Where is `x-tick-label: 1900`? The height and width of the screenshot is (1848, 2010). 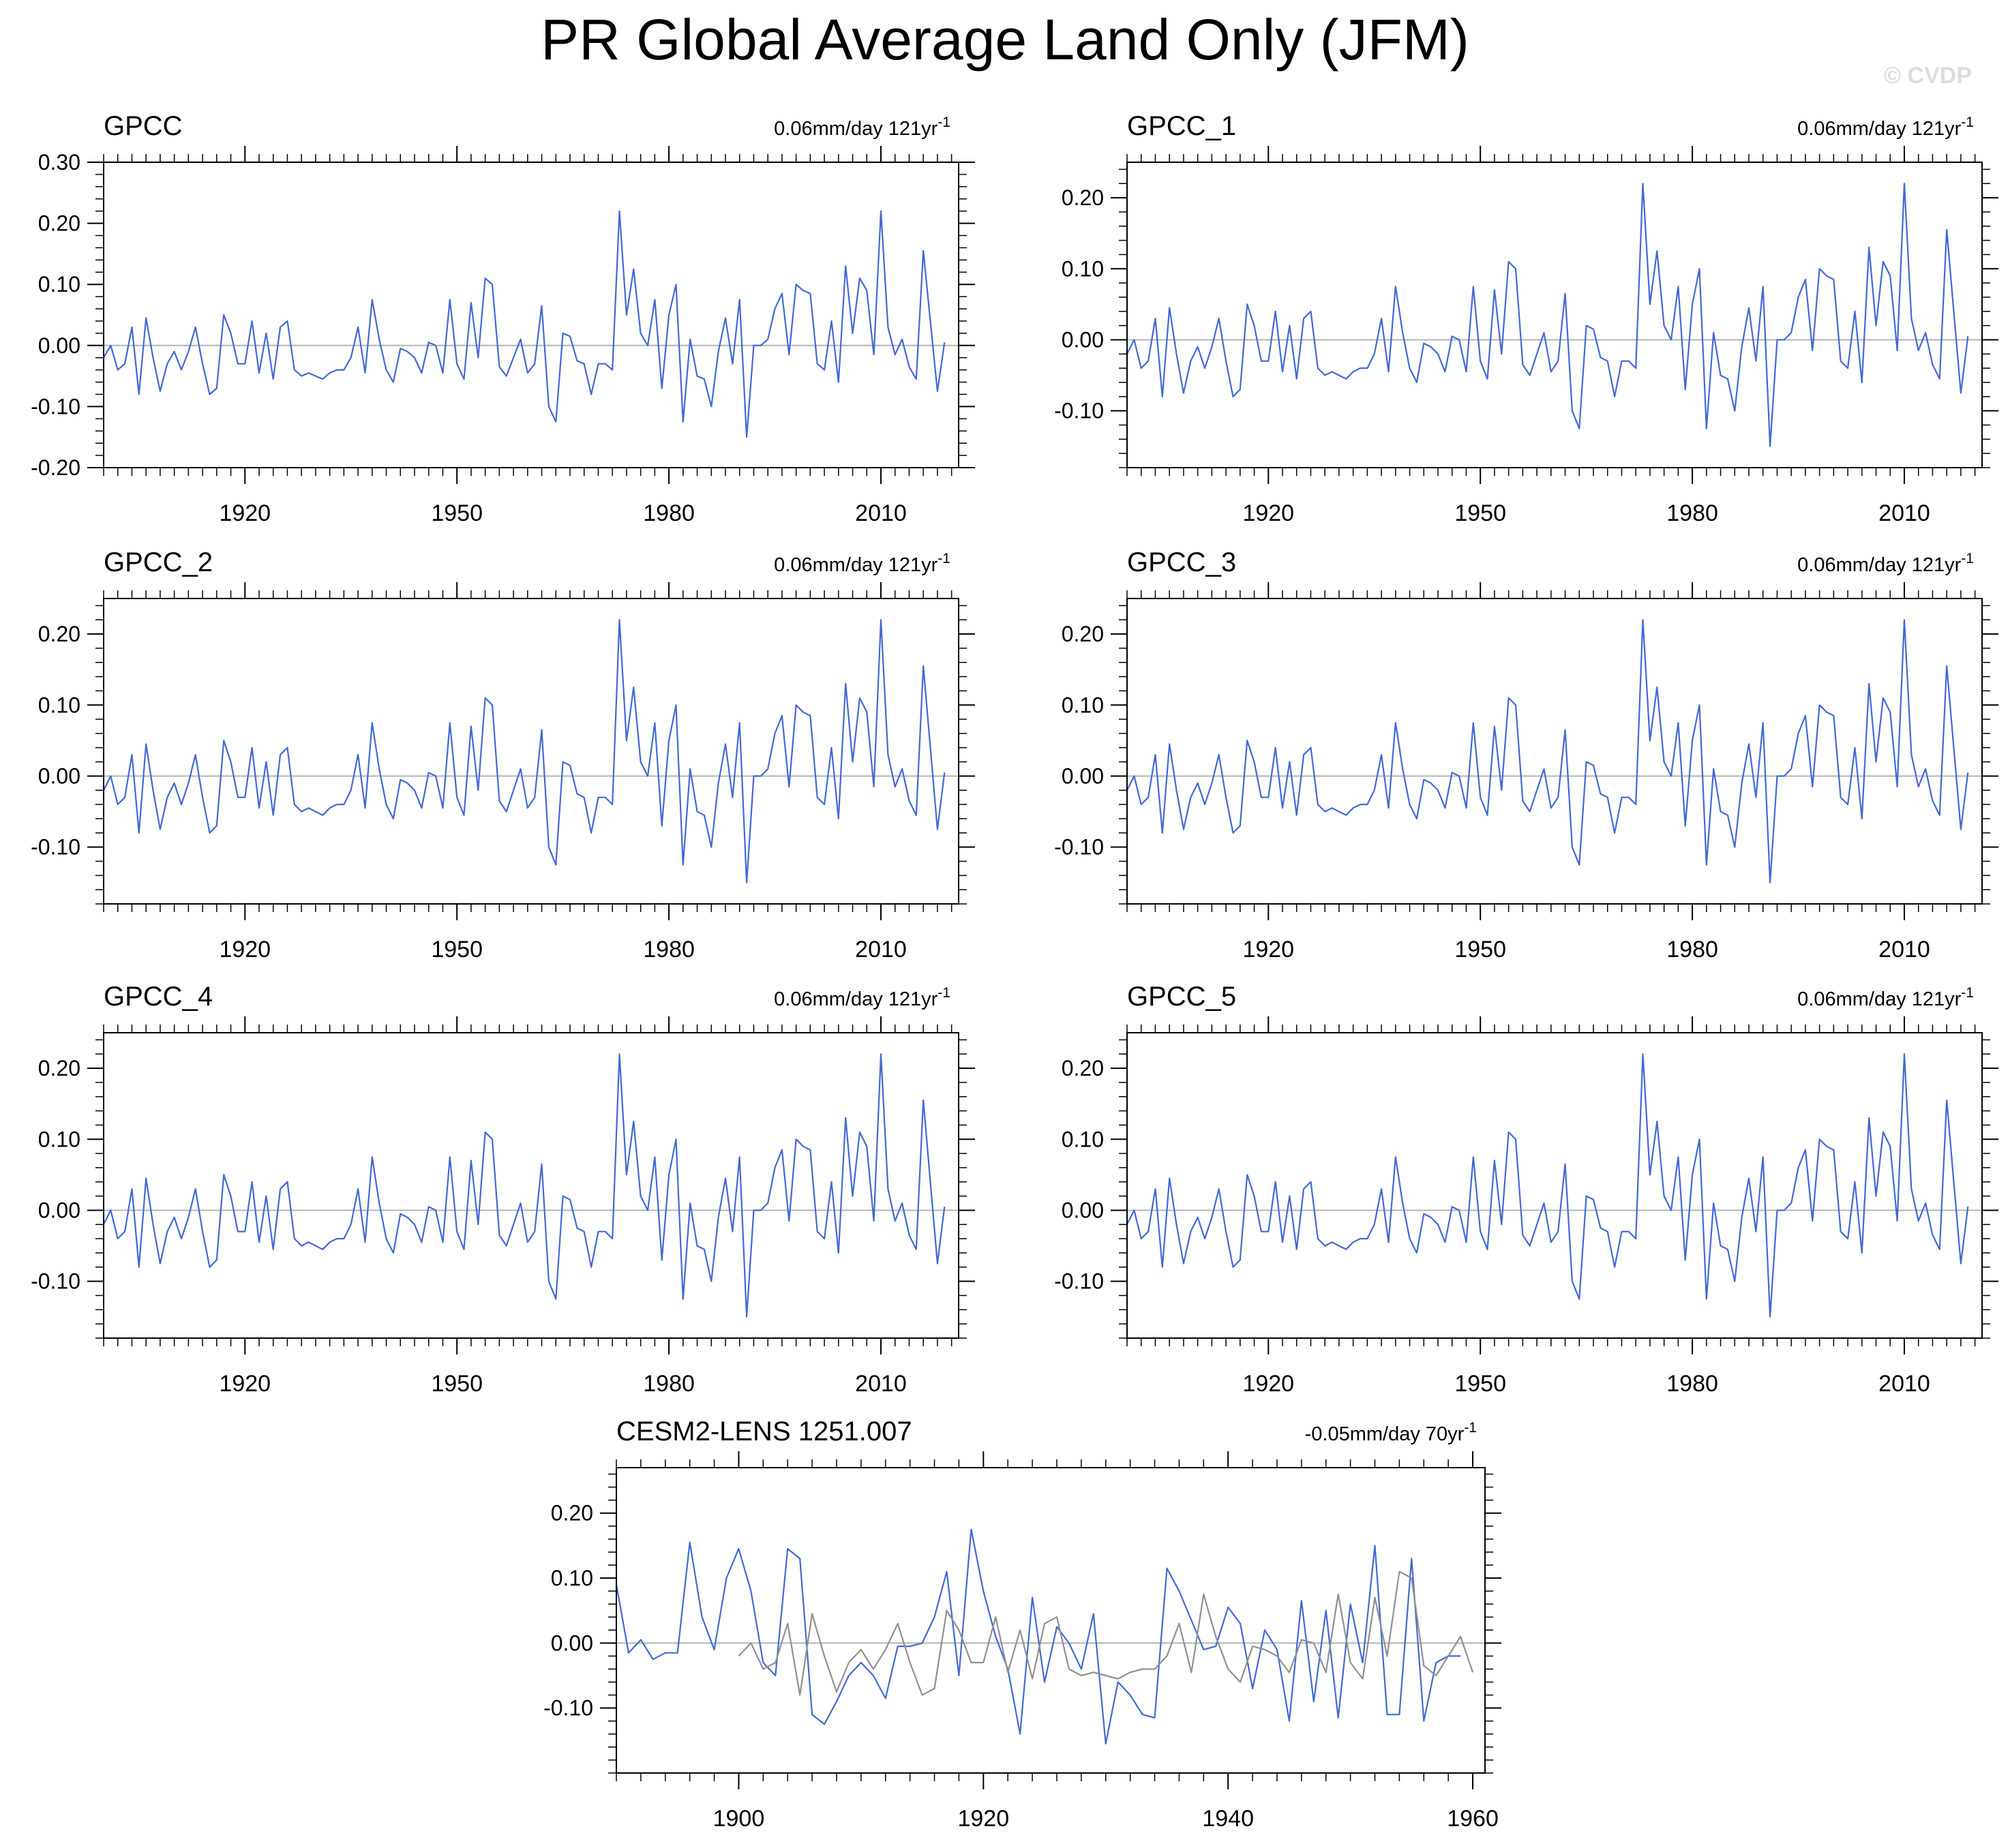 x-tick-label: 1900 is located at coordinates (739, 1819).